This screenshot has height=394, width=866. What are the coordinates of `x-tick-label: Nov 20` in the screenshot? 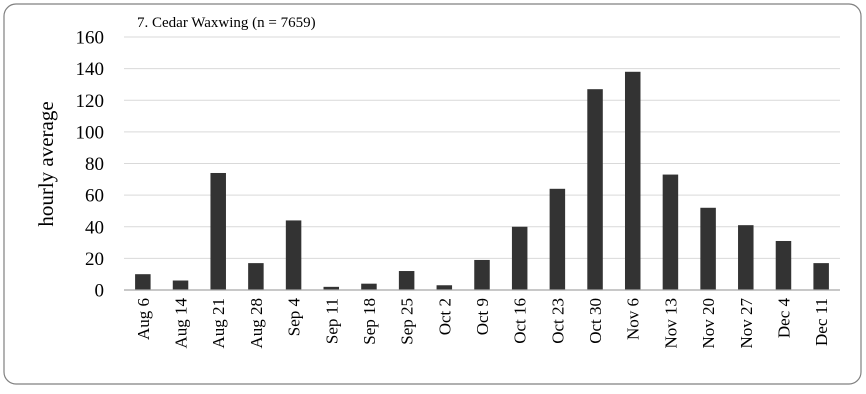 It's located at (708, 323).